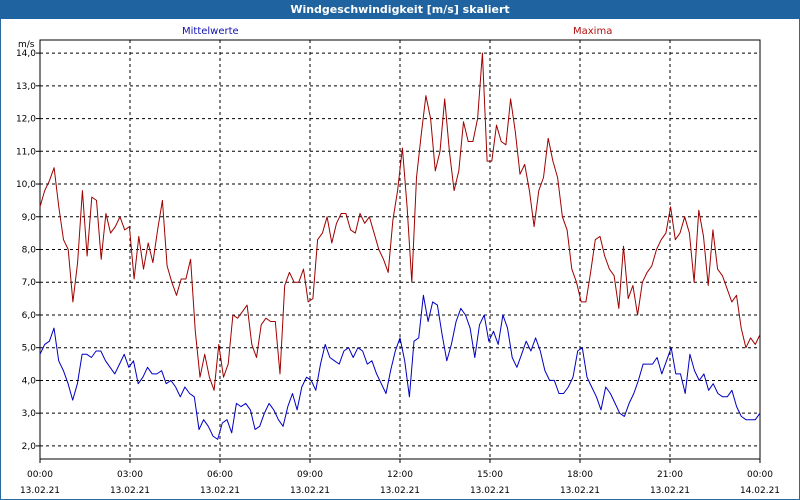 This screenshot has height=500, width=800. What do you see at coordinates (26, 185) in the screenshot?
I see `y-tick-label: 10,0` at bounding box center [26, 185].